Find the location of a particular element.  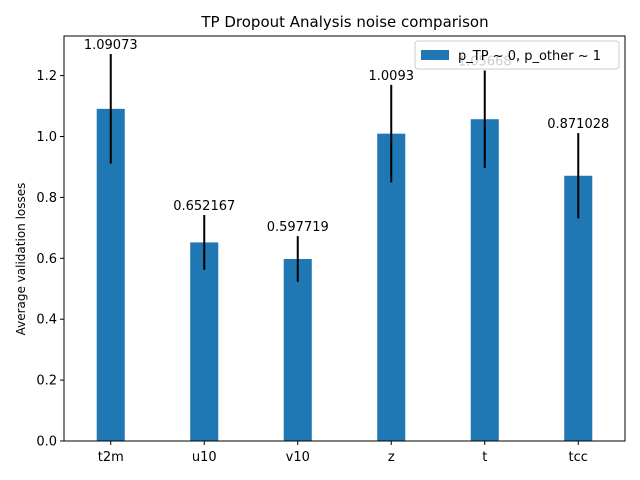

y-tick-label: 1.0 is located at coordinates (46, 137).